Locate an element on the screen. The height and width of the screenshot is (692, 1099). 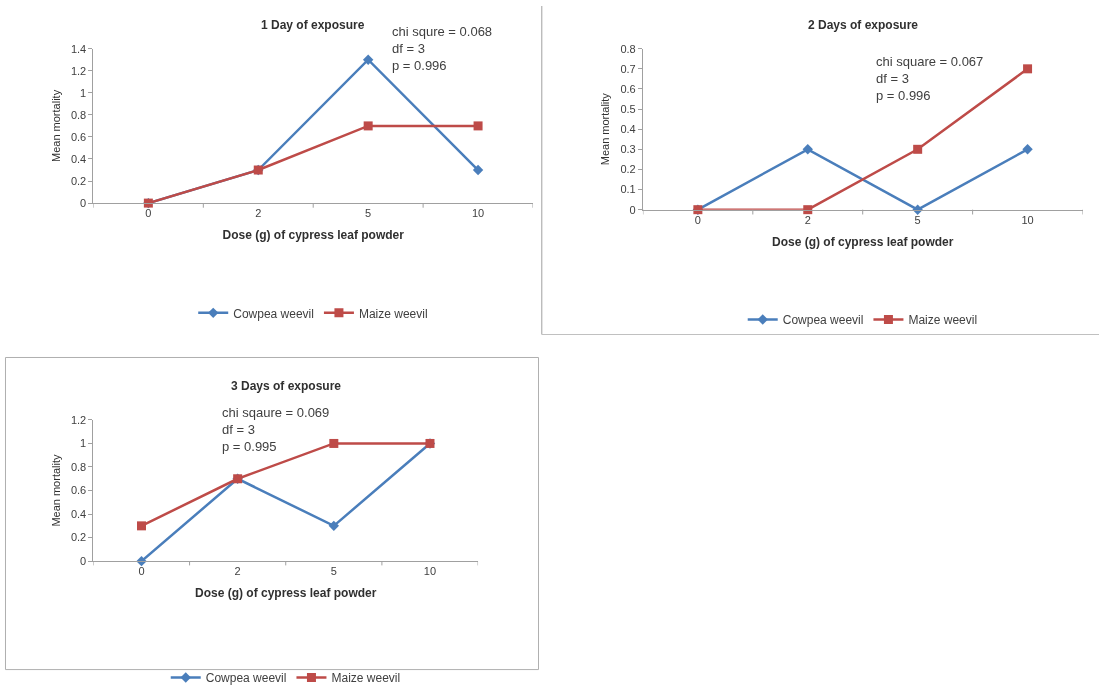
annotation: chi square = 0.067 is located at coordinates (930, 61).